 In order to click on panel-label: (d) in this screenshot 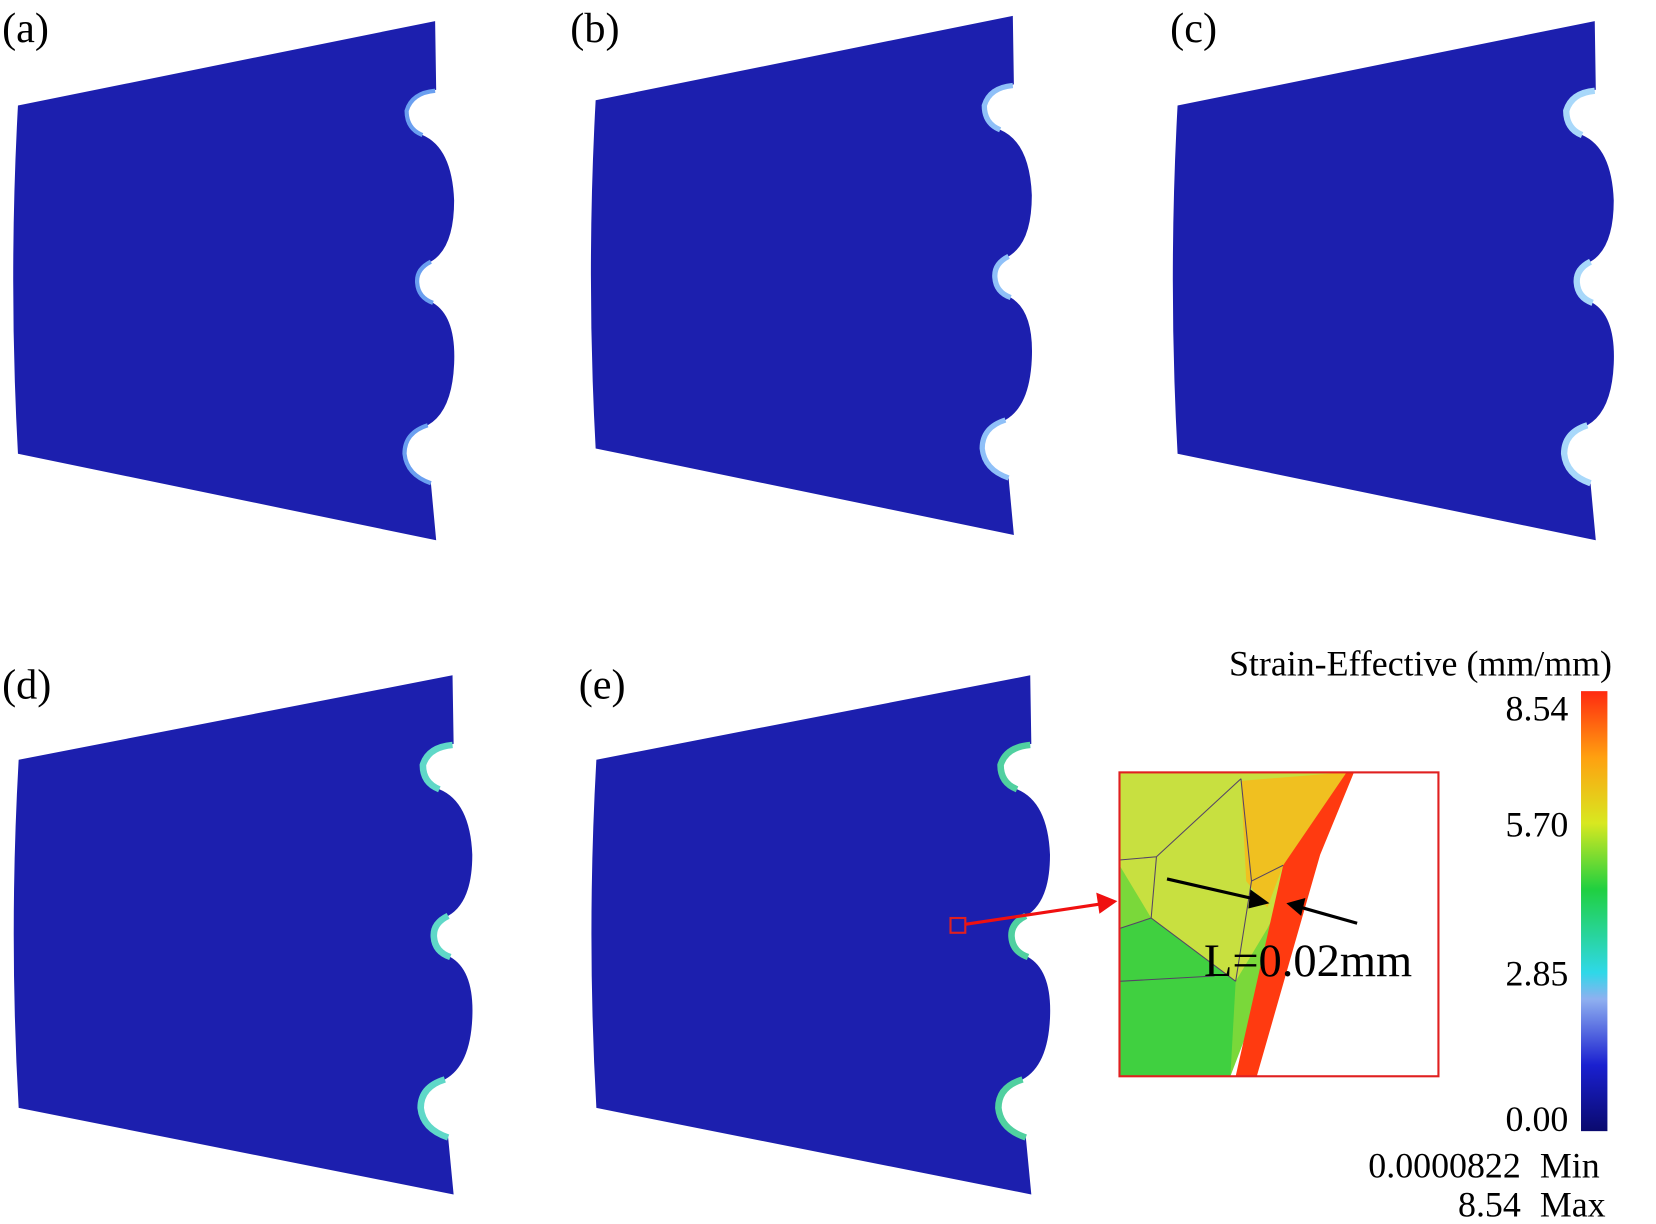, I will do `click(26, 685)`.